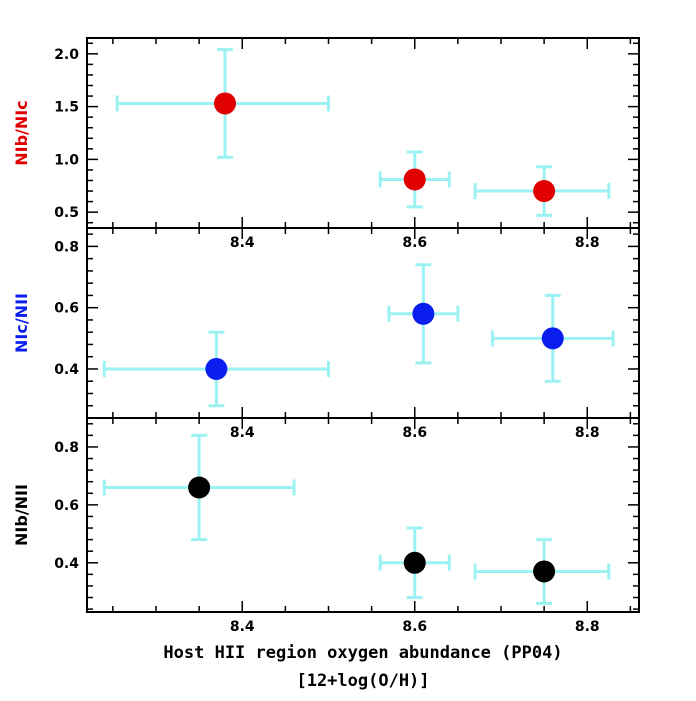 The width and height of the screenshot is (696, 701). What do you see at coordinates (21, 323) in the screenshot?
I see `y-axis-label: NIc/NII` at bounding box center [21, 323].